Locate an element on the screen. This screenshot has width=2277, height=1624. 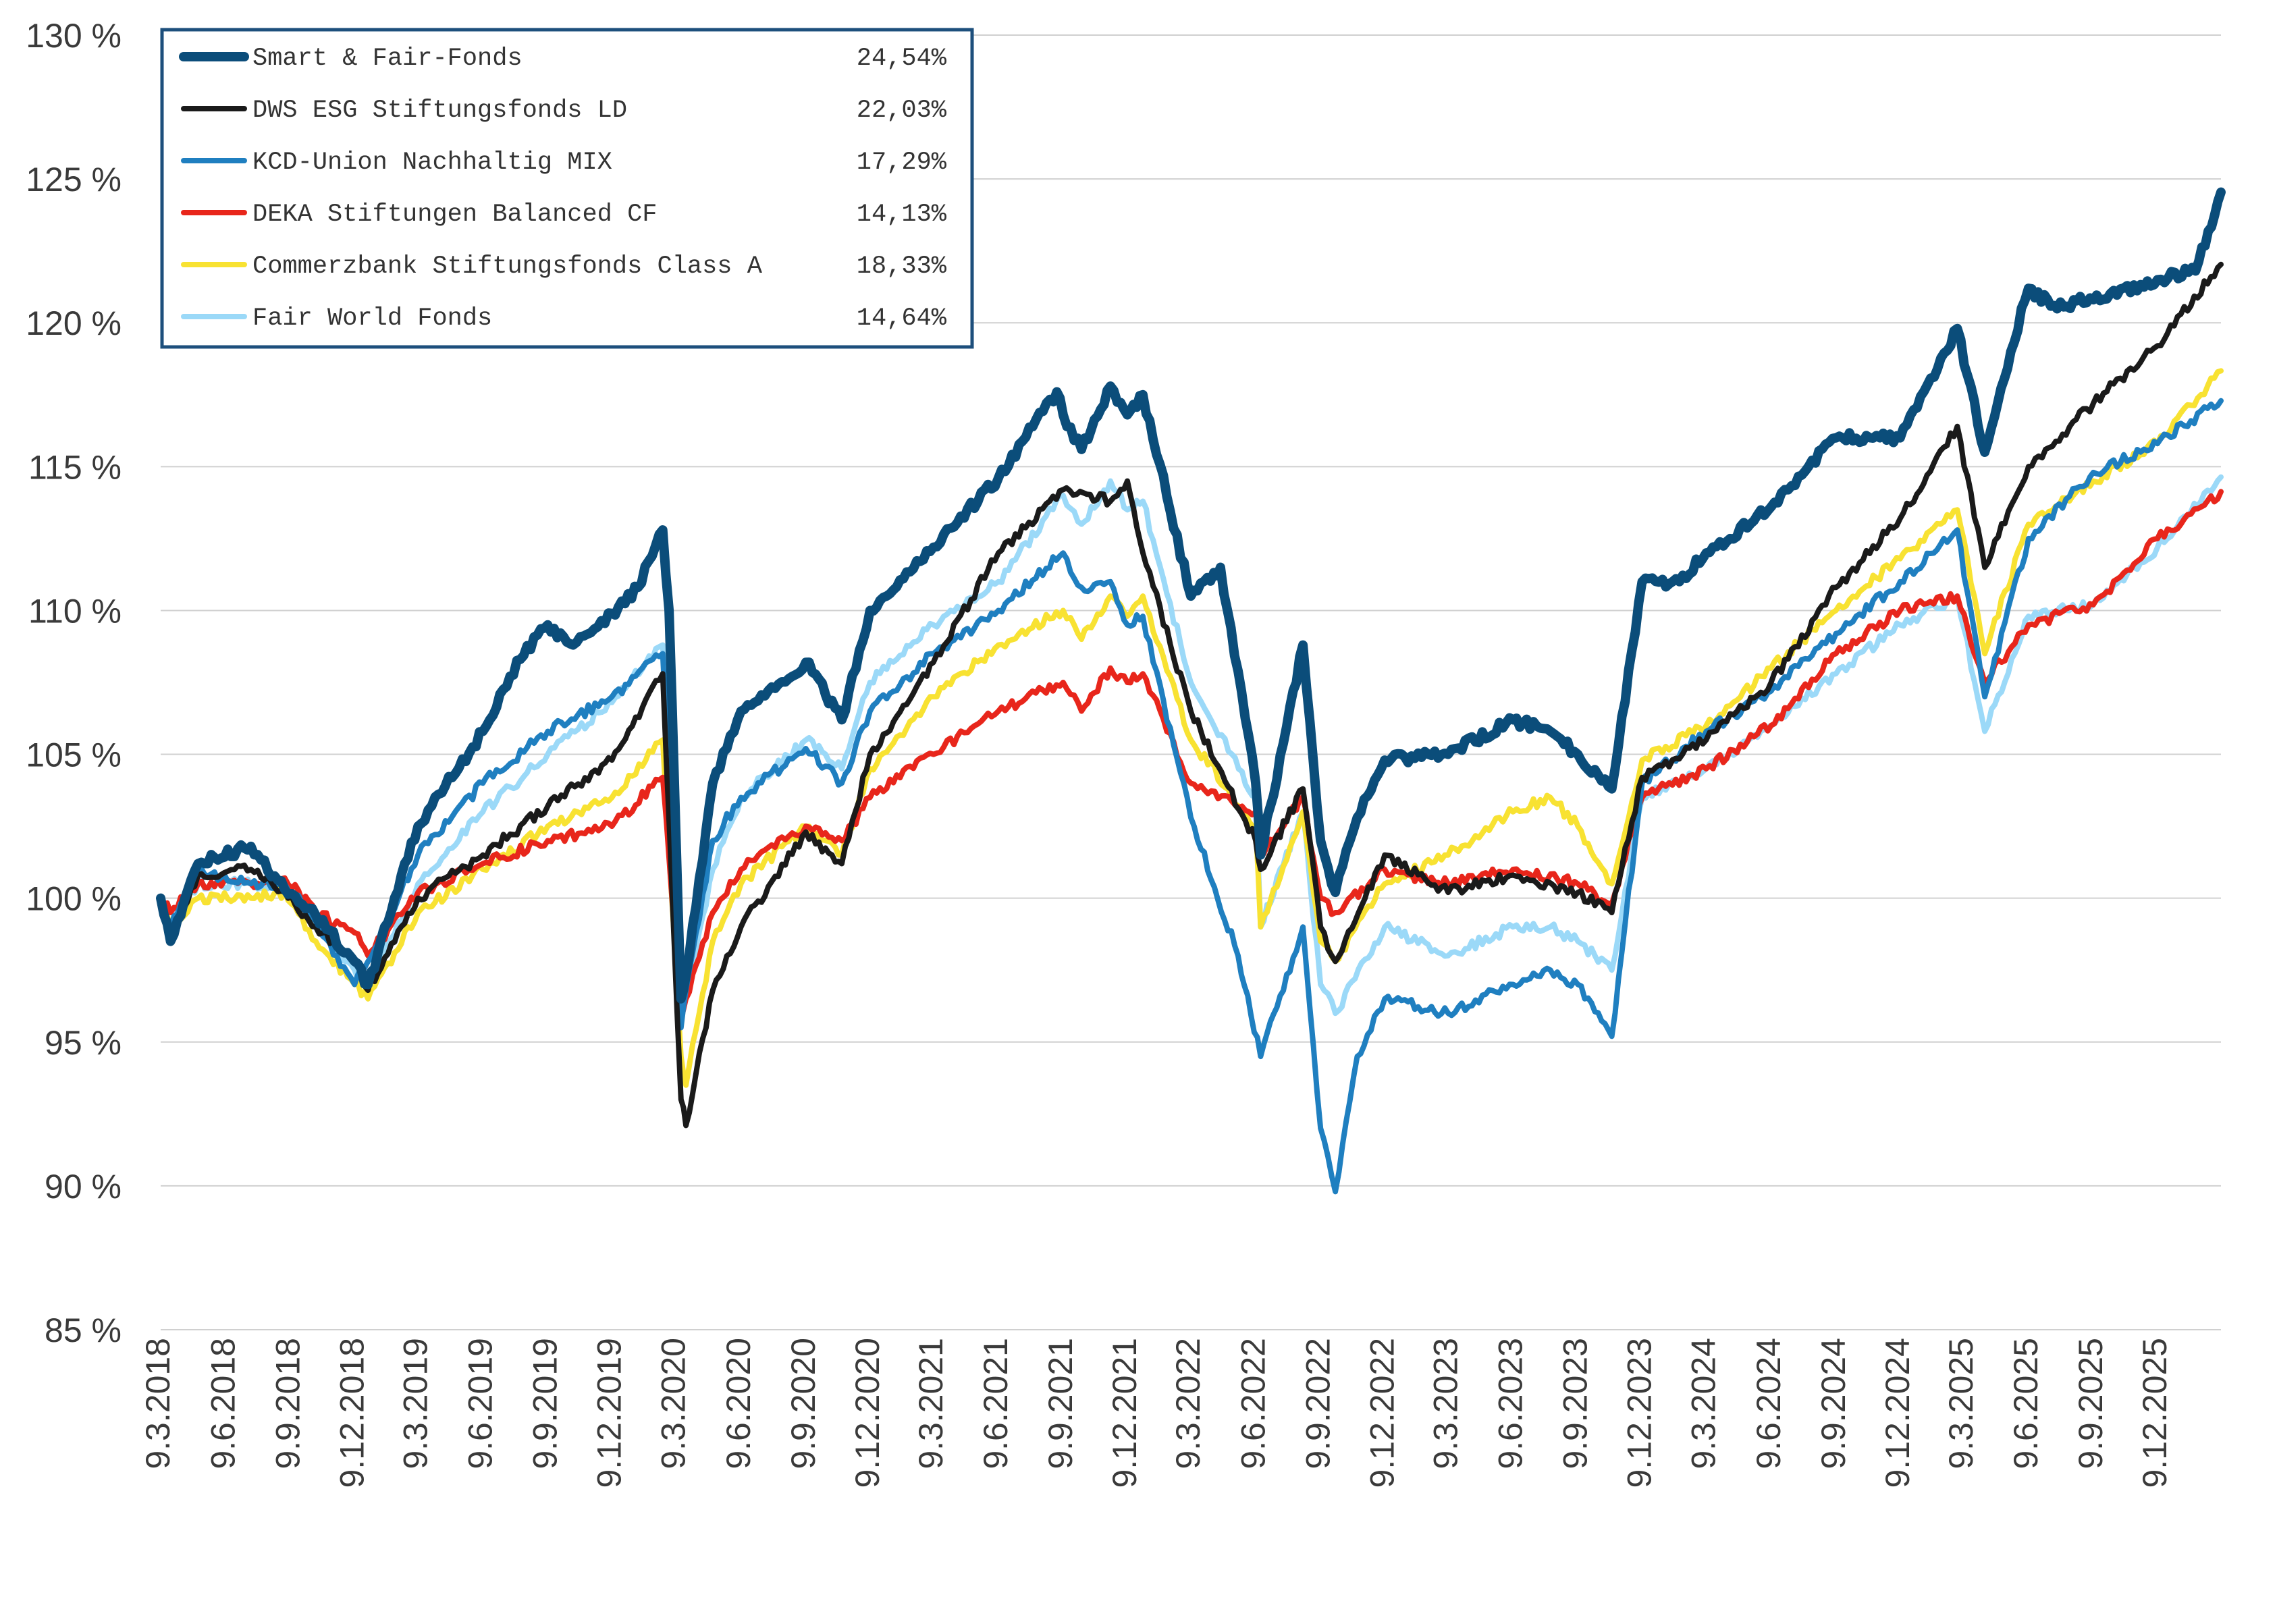
y-tick-label: 130 % is located at coordinates (74, 36).